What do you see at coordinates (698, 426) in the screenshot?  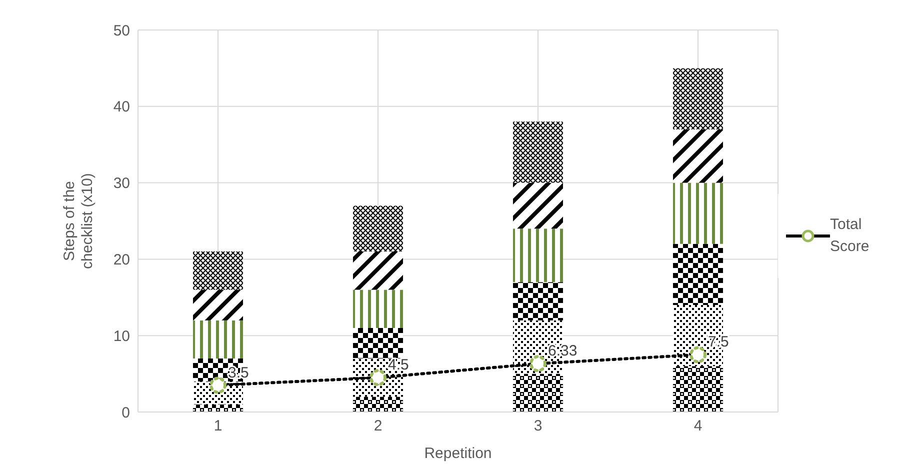 I see `x-tick-label: 4` at bounding box center [698, 426].